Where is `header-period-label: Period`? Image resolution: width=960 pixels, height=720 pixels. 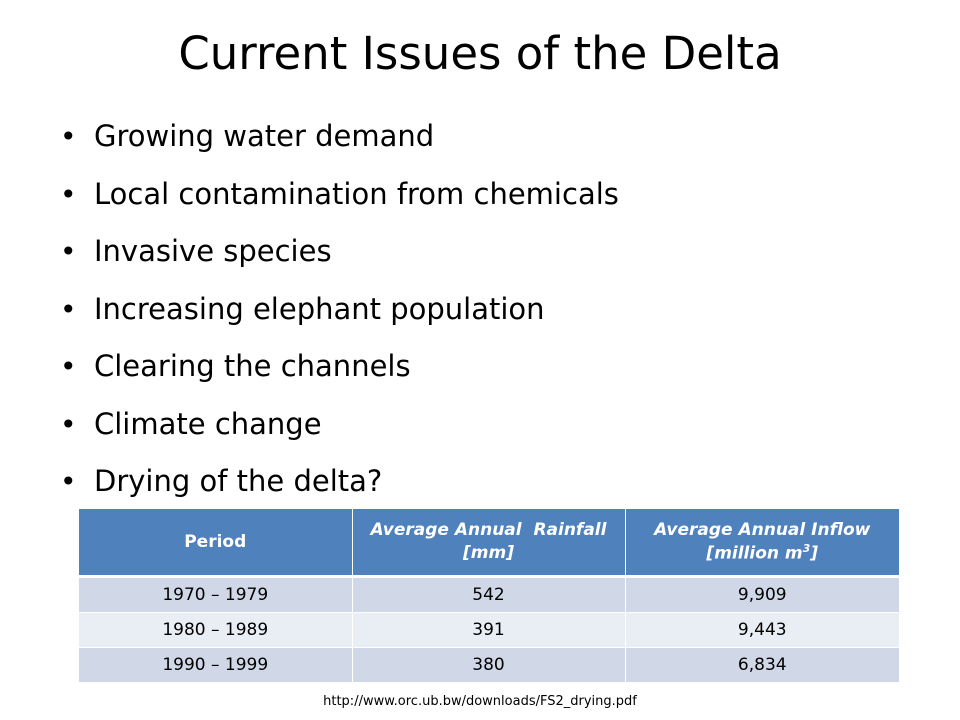
header-period-label: Period is located at coordinates (215, 541).